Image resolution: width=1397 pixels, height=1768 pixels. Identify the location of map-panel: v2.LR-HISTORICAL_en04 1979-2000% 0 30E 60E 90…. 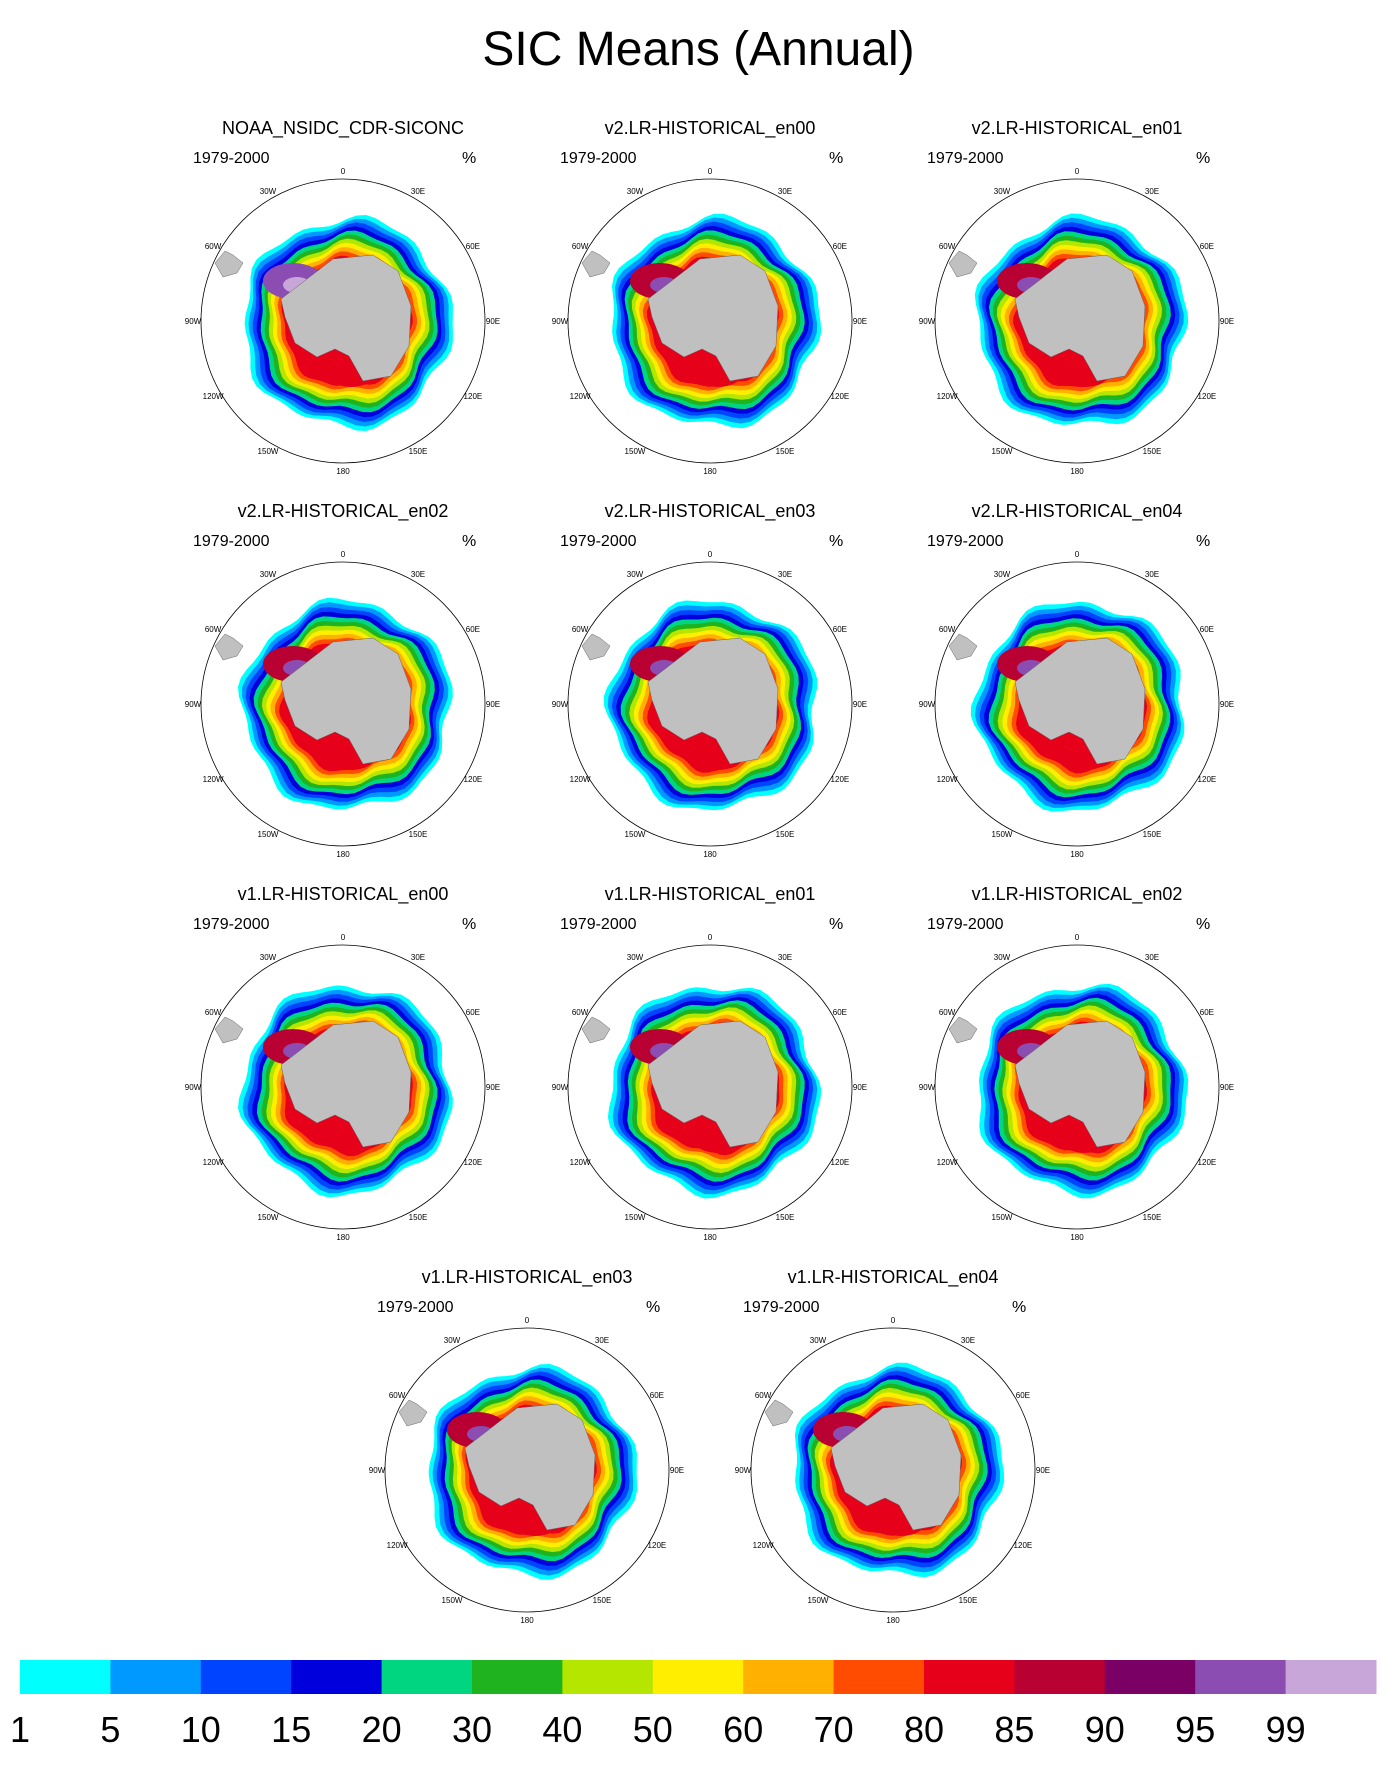
(1077, 686).